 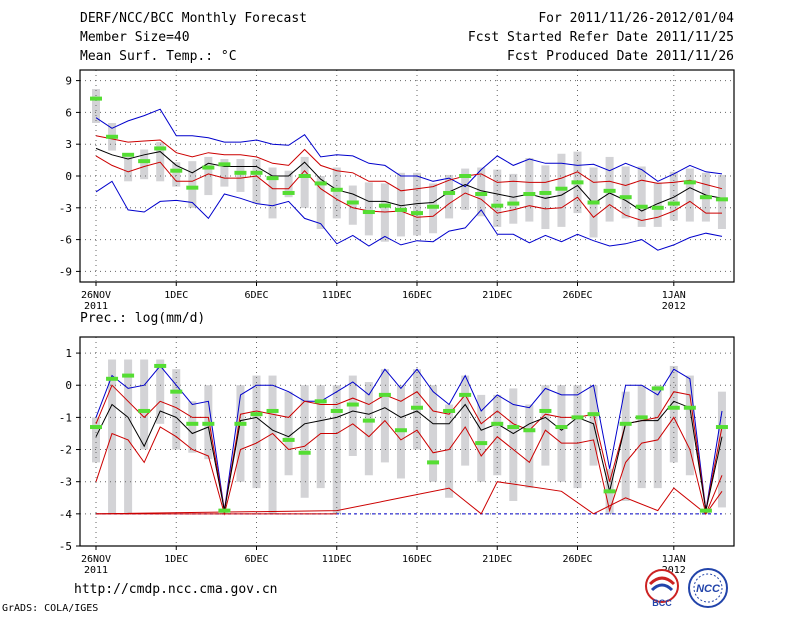 What do you see at coordinates (68, 112) in the screenshot?
I see `y-tick-label: 6` at bounding box center [68, 112].